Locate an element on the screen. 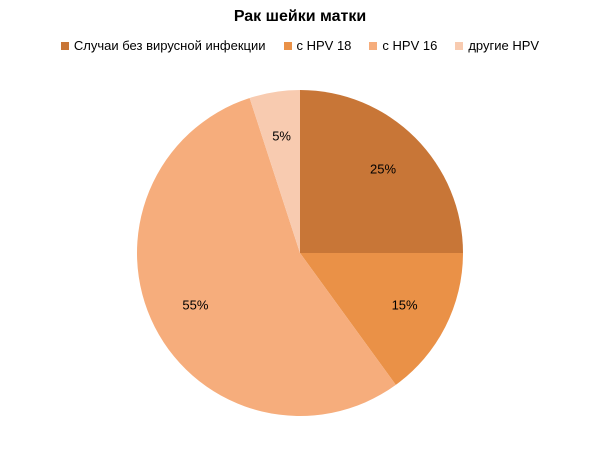 The width and height of the screenshot is (600, 450). data-label-hpv18: 15% is located at coordinates (405, 305).